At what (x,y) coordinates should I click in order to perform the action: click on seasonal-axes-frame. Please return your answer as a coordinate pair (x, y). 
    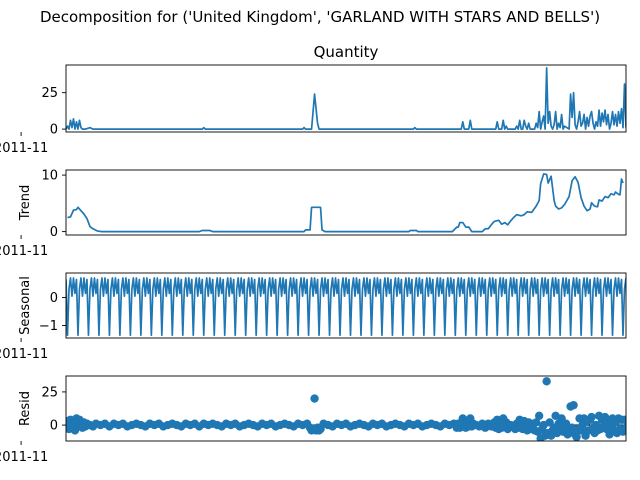
    Looking at the image, I should click on (346, 305).